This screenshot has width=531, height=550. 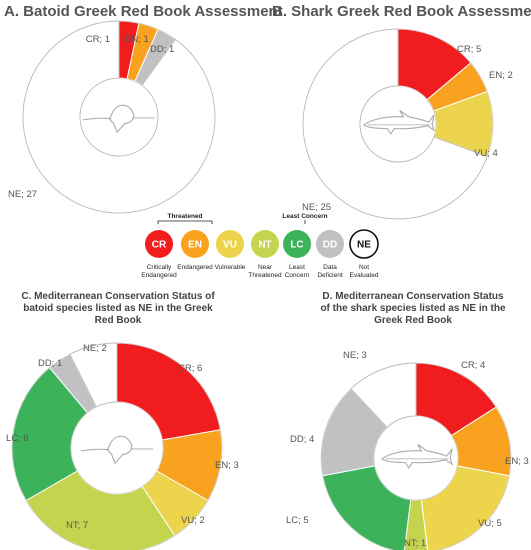 What do you see at coordinates (118, 296) in the screenshot?
I see `panel-c-title-line-1: C. Mediterranean Conservation Status of` at bounding box center [118, 296].